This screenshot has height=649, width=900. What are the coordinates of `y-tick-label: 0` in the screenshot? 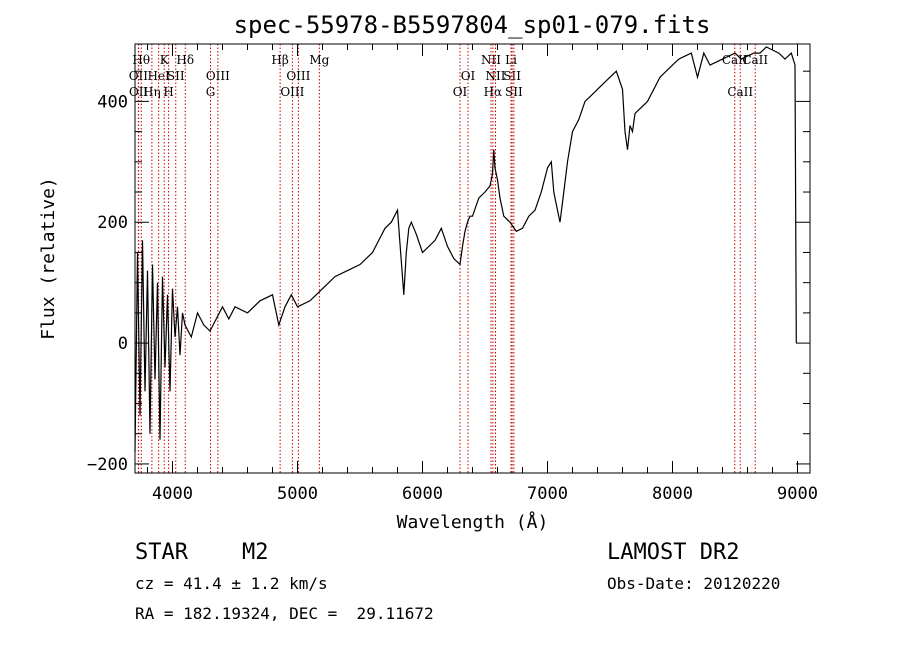 It's located at (123, 344).